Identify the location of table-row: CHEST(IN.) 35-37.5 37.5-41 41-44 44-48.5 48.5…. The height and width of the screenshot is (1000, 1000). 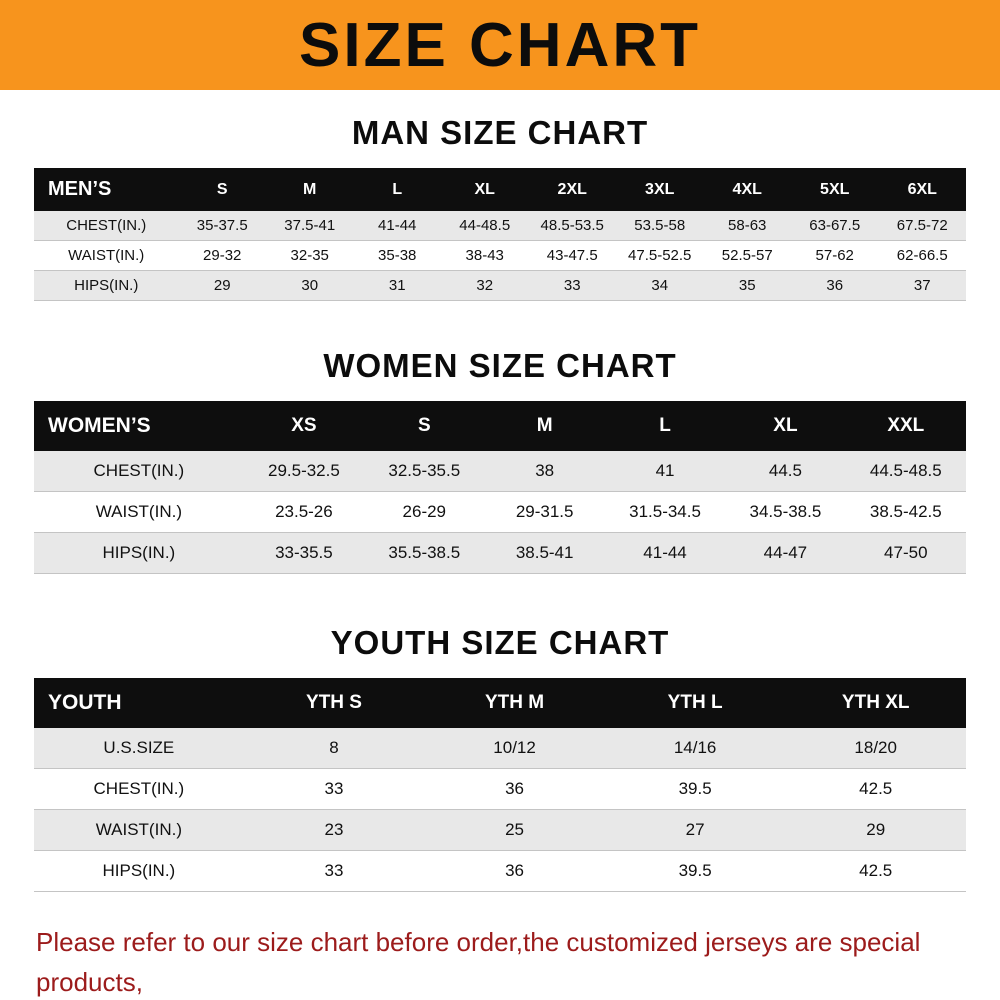
(500, 226).